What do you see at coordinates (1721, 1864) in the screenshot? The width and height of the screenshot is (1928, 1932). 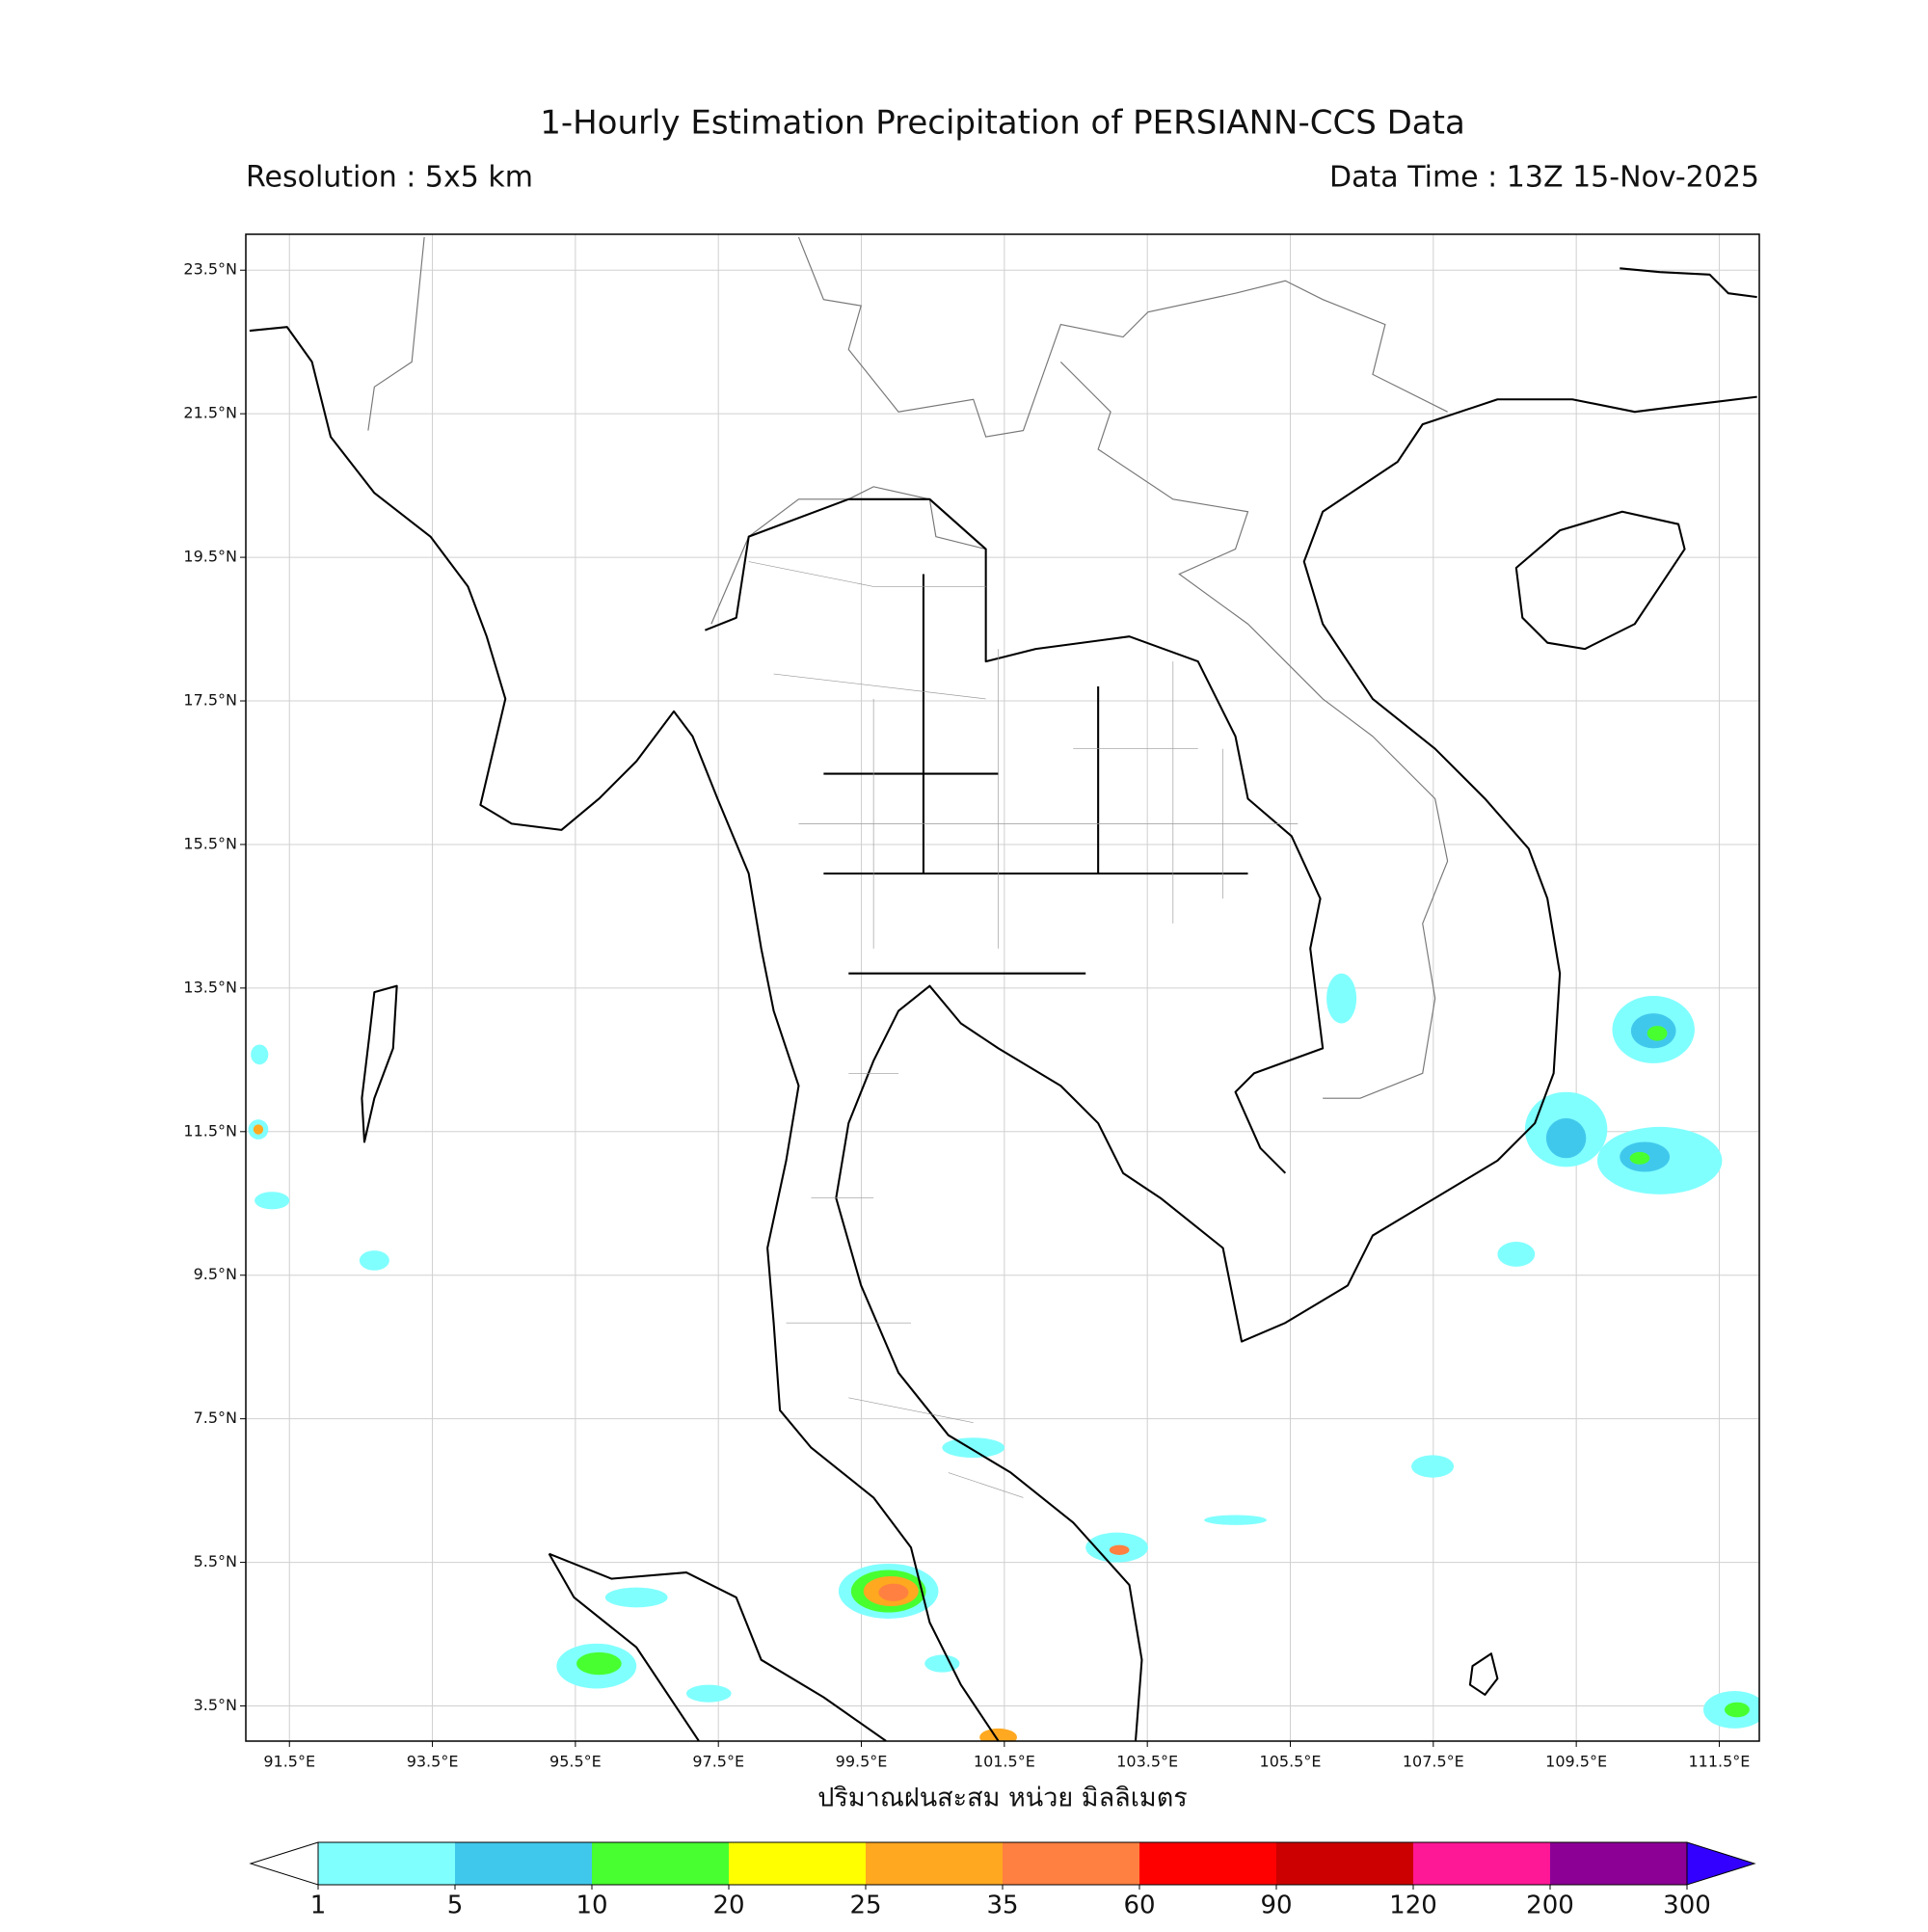 I see `colorbar-over` at bounding box center [1721, 1864].